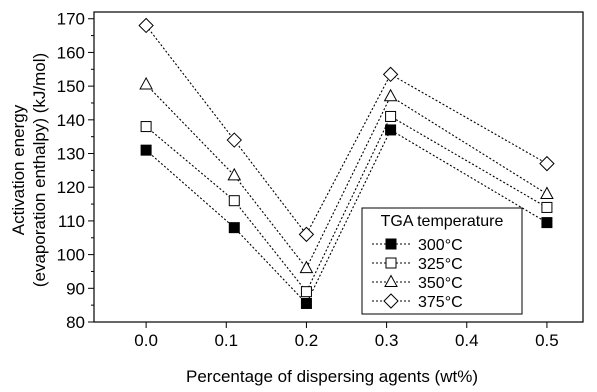  I want to click on x-tick-label: 0.5, so click(547, 340).